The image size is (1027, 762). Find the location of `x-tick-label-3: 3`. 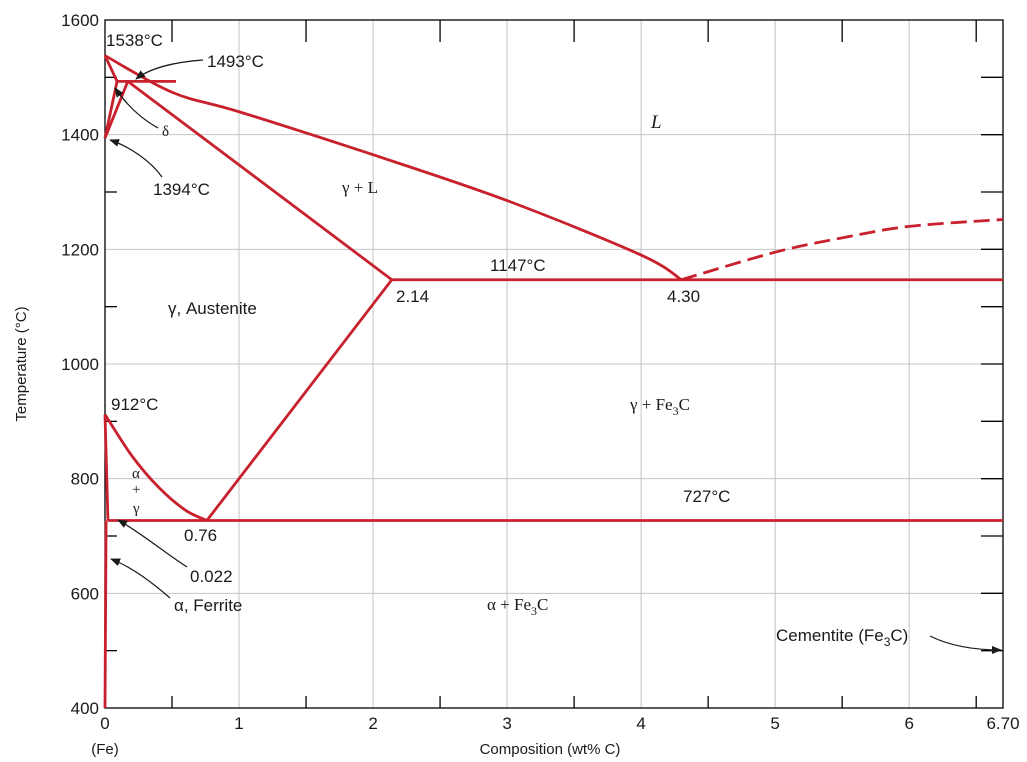

x-tick-label-3: 3 is located at coordinates (506, 723).